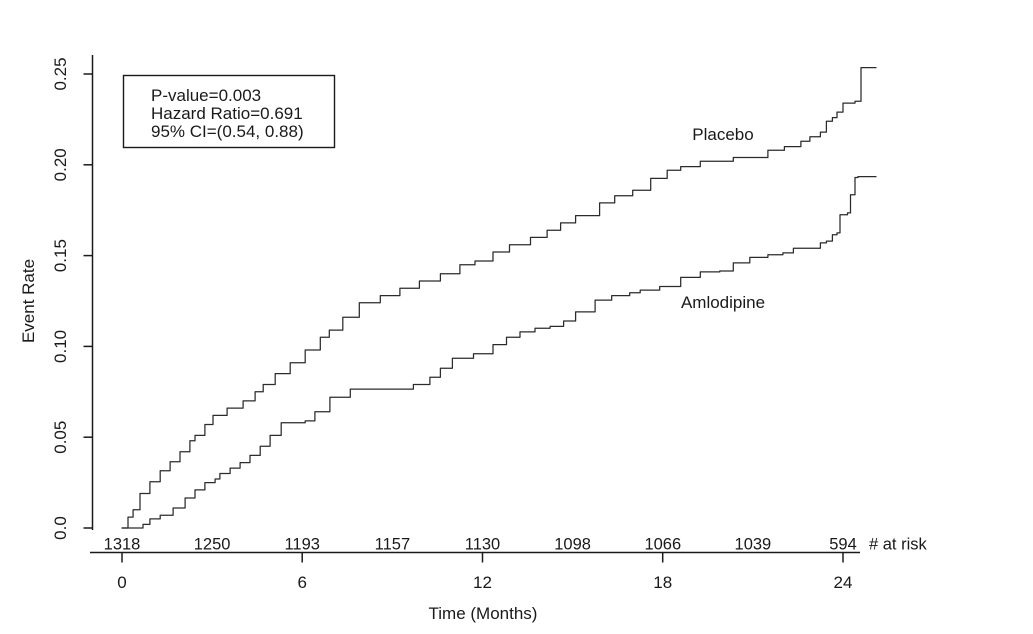 The height and width of the screenshot is (634, 1033). What do you see at coordinates (843, 545) in the screenshot?
I see `risk-count: 594` at bounding box center [843, 545].